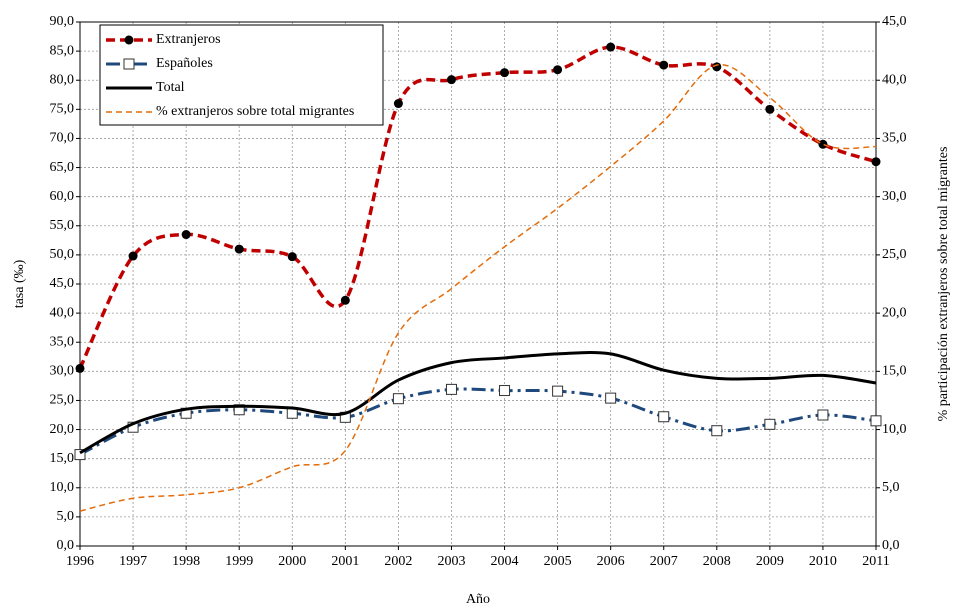 This screenshot has height=609, width=954. What do you see at coordinates (62, 50) in the screenshot?
I see `y-tick-label: 85,0` at bounding box center [62, 50].